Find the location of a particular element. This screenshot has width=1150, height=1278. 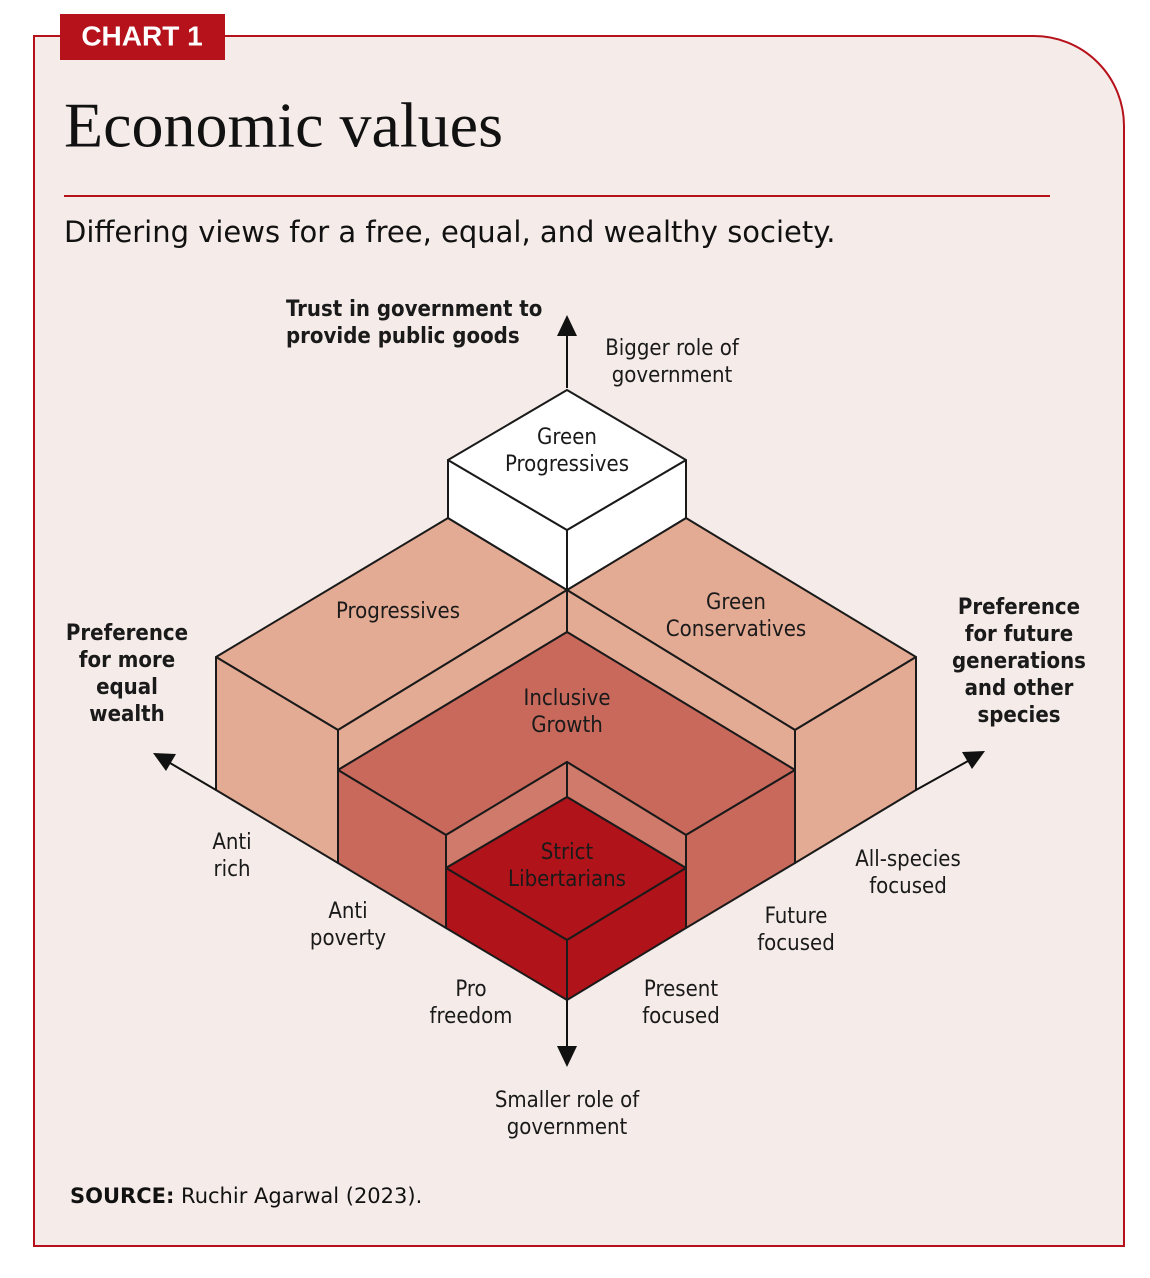

group-label: Growth is located at coordinates (567, 725).